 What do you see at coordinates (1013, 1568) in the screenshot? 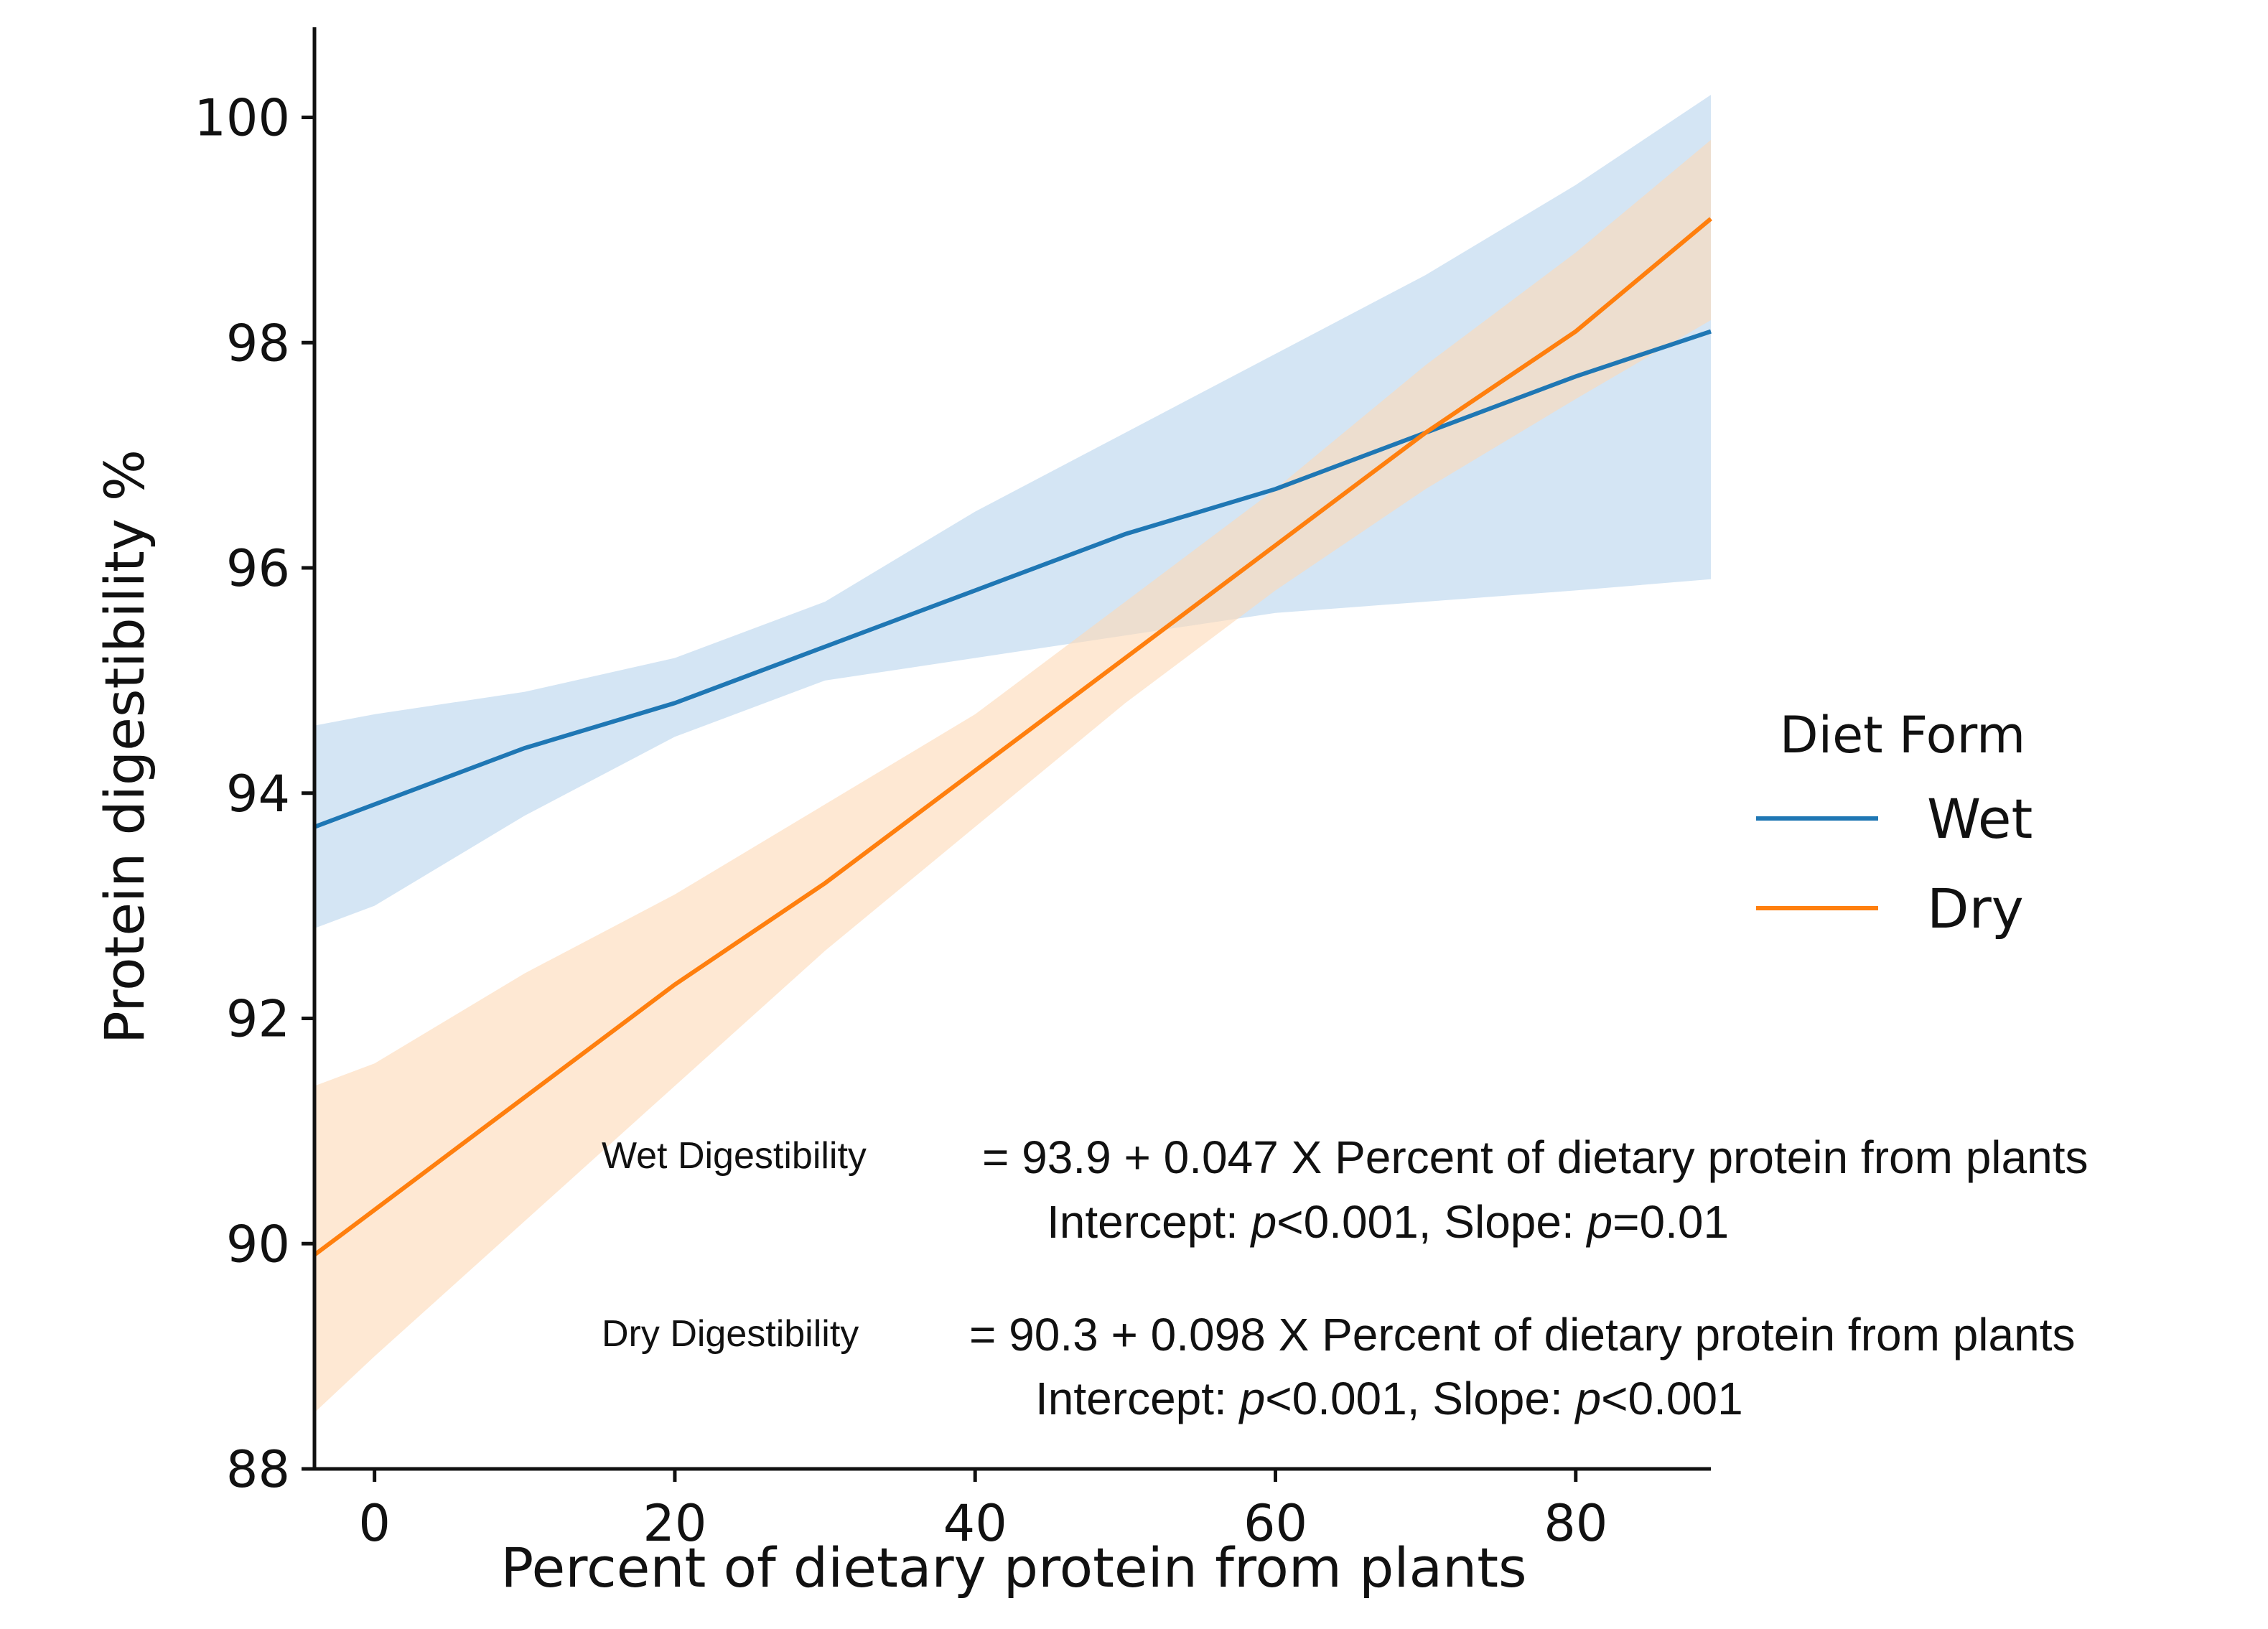
I see `x-axis-title: Percent of dietary protein from plants` at bounding box center [1013, 1568].